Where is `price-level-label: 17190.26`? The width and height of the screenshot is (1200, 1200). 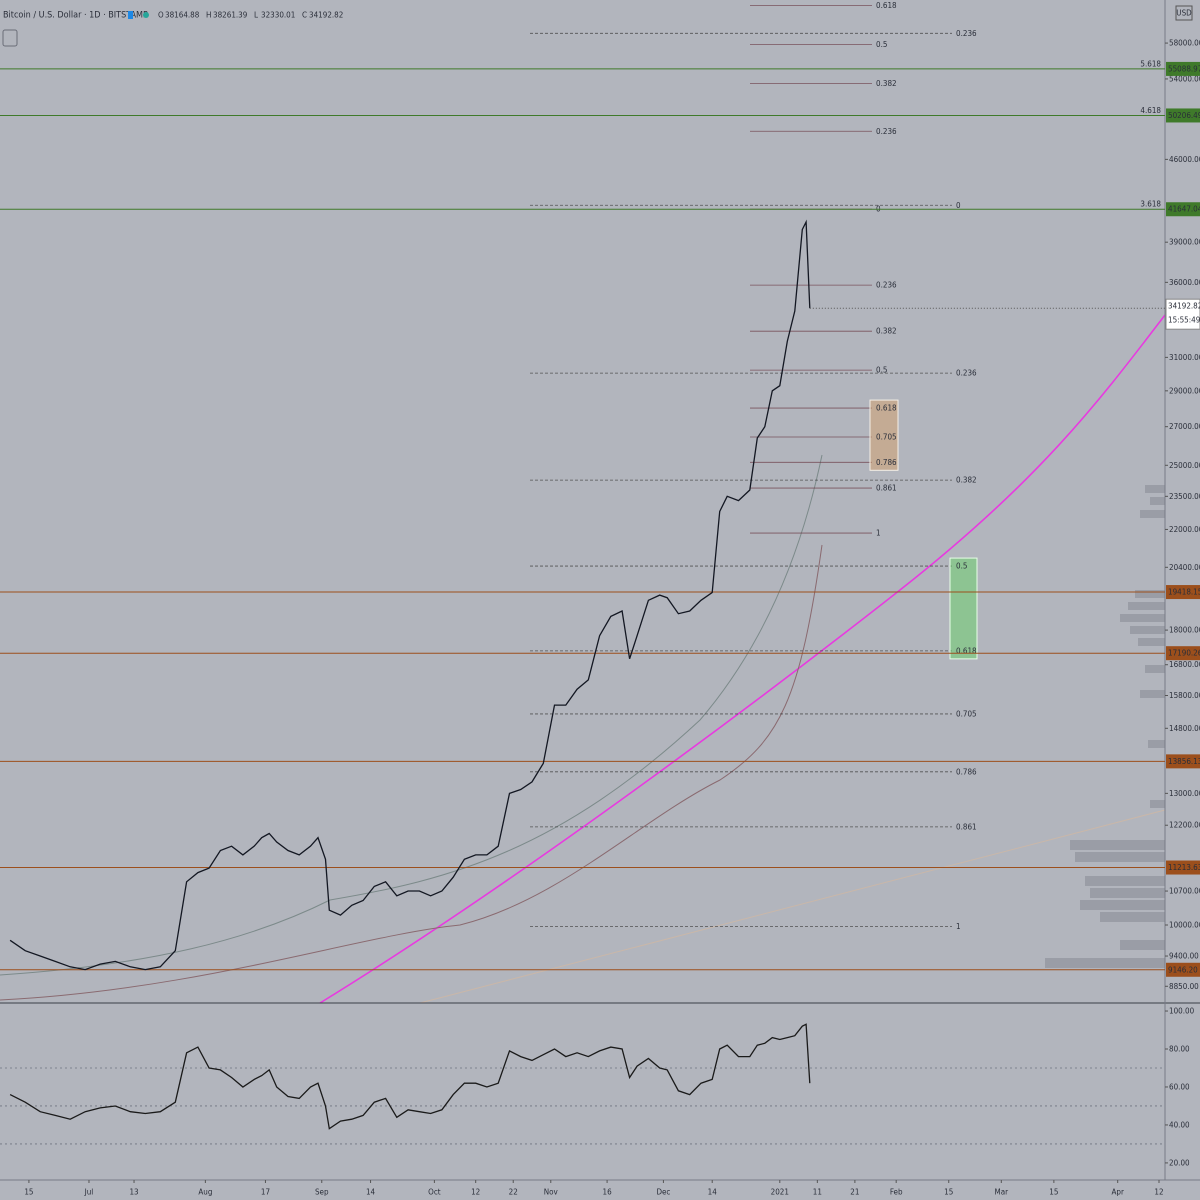 price-level-label: 17190.26 is located at coordinates (1184, 653).